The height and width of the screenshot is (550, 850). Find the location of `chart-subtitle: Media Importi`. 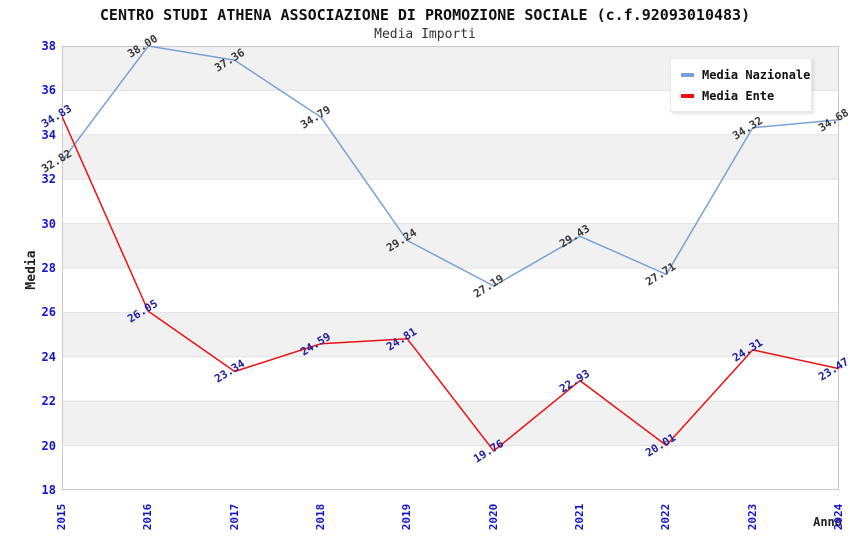

chart-subtitle: Media Importi is located at coordinates (425, 34).